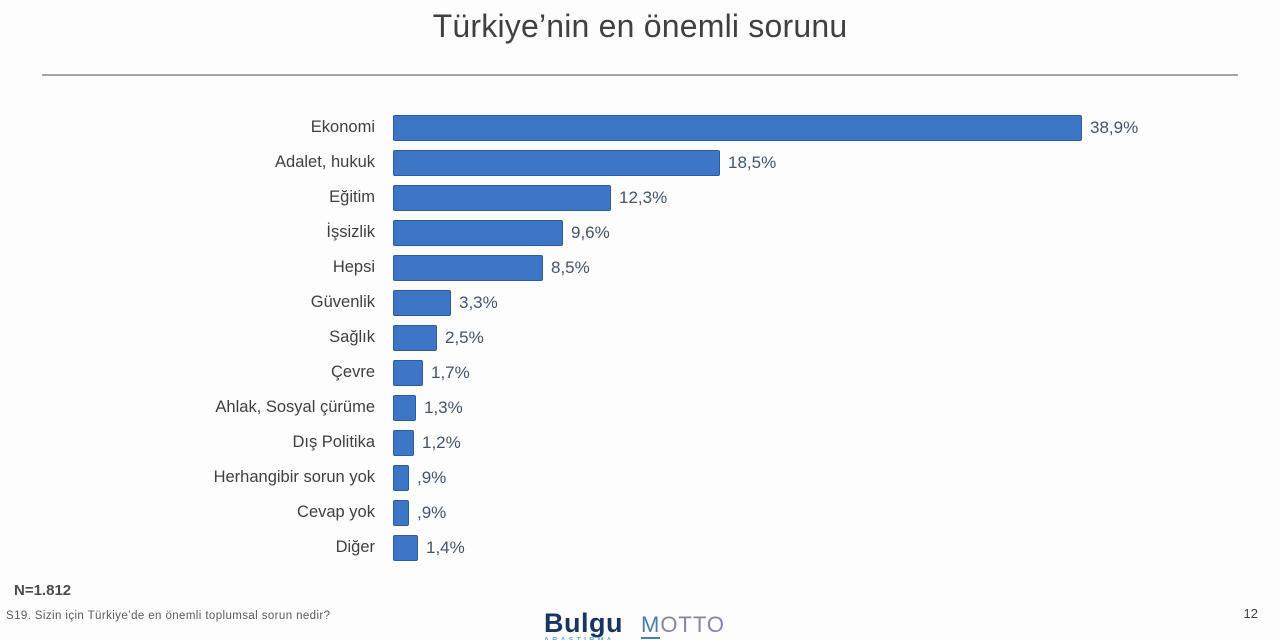 The width and height of the screenshot is (1280, 640). I want to click on bar-track: 1,2%, so click(836, 442).